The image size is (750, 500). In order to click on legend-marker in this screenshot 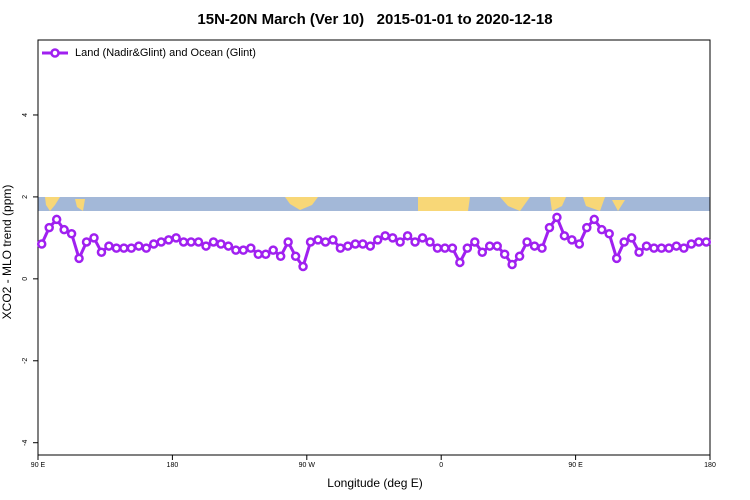, I will do `click(55, 53)`.